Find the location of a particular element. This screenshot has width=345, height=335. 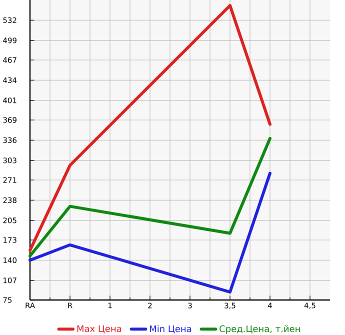

legend-label: Max Цена is located at coordinates (99, 329).